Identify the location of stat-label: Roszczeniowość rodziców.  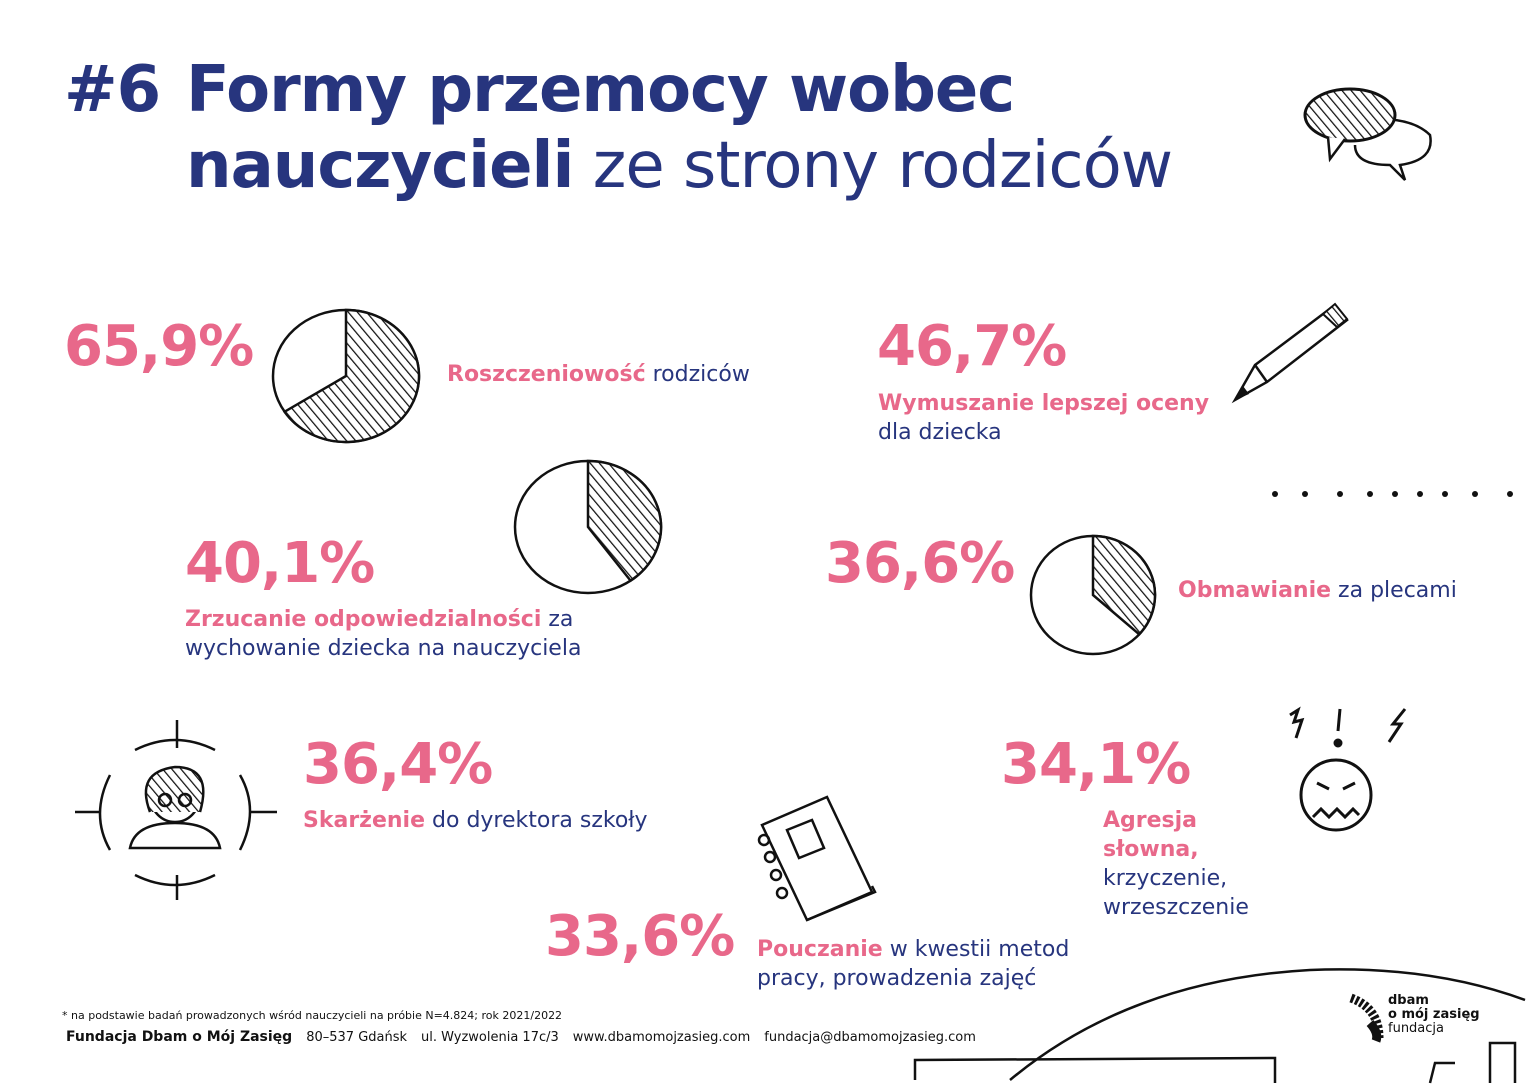
(598, 374).